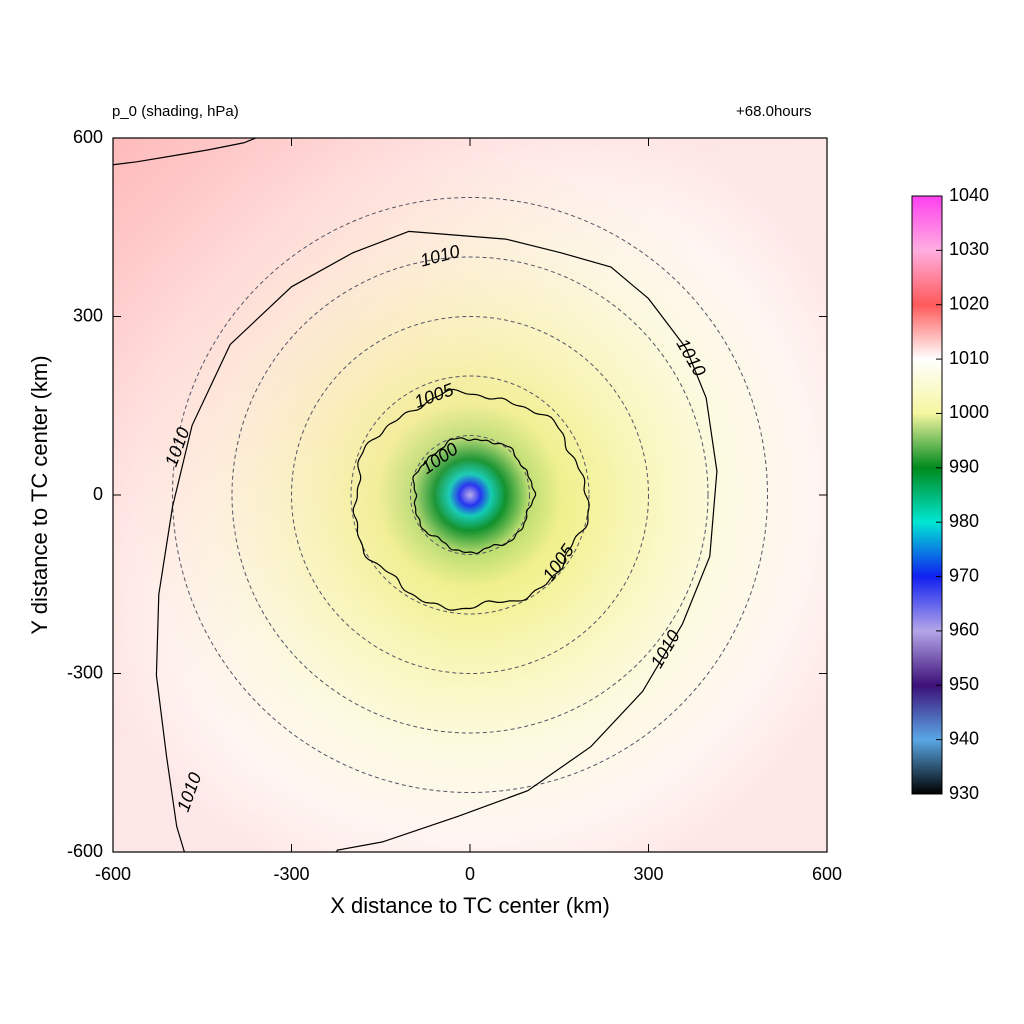 Image resolution: width=1024 pixels, height=1024 pixels. What do you see at coordinates (827, 874) in the screenshot?
I see `x-tick-label: 600` at bounding box center [827, 874].